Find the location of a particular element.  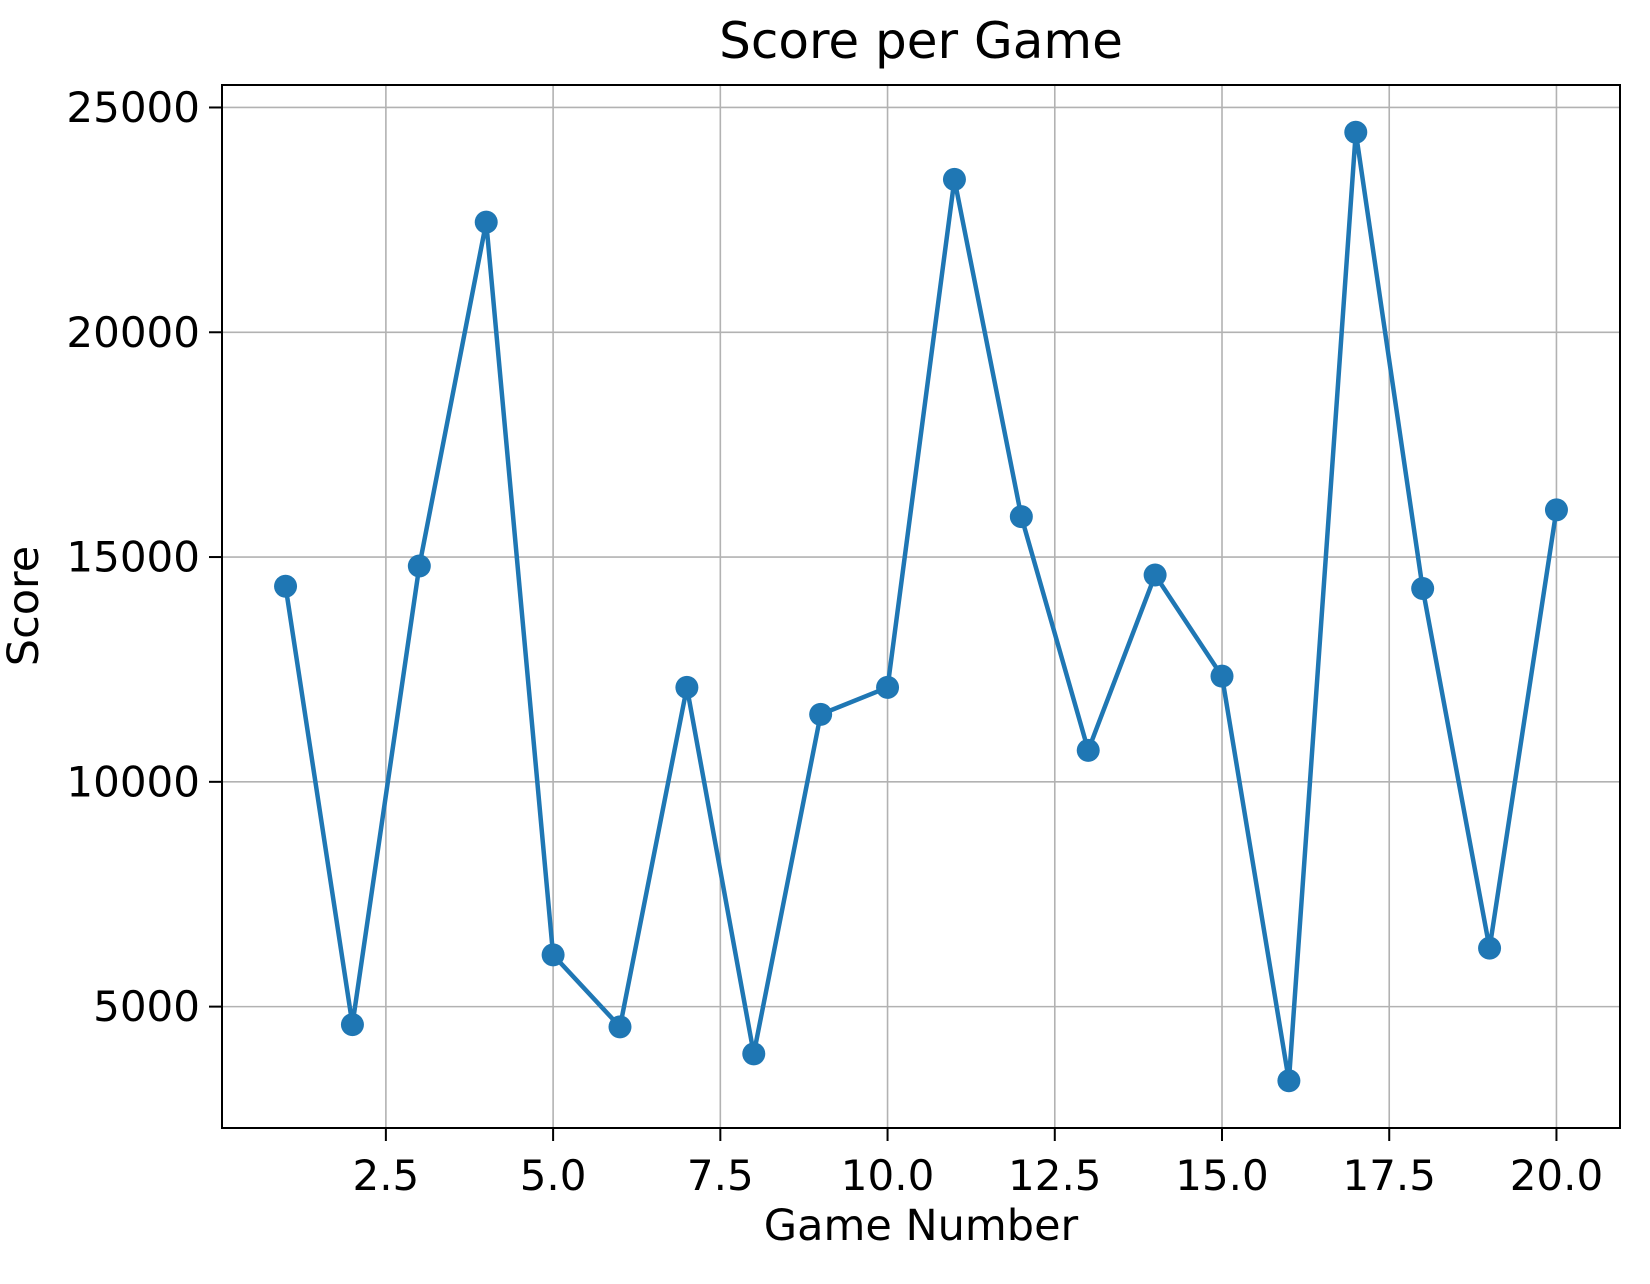

x-tick-label: 15.0 is located at coordinates (1222, 1175).